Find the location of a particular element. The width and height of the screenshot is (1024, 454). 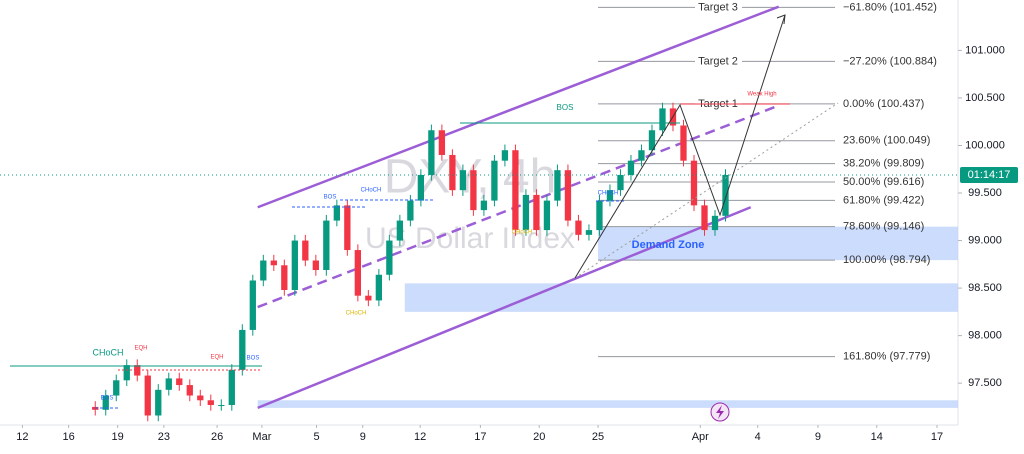

target-label: Target 2 is located at coordinates (718, 61).